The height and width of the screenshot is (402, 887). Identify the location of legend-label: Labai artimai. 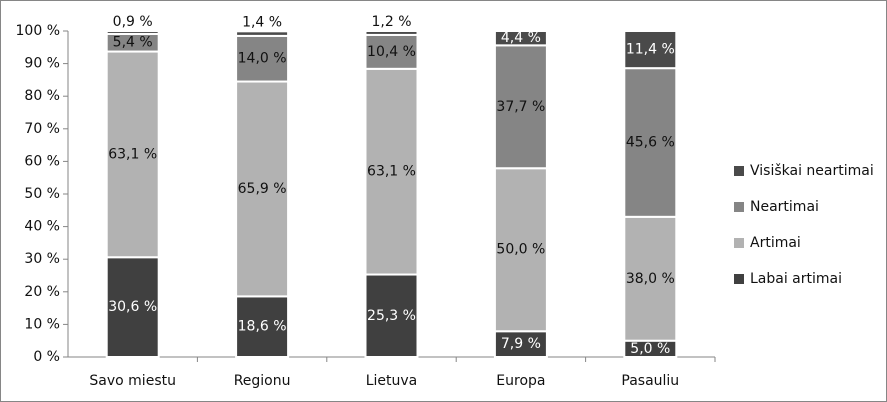
(796, 279).